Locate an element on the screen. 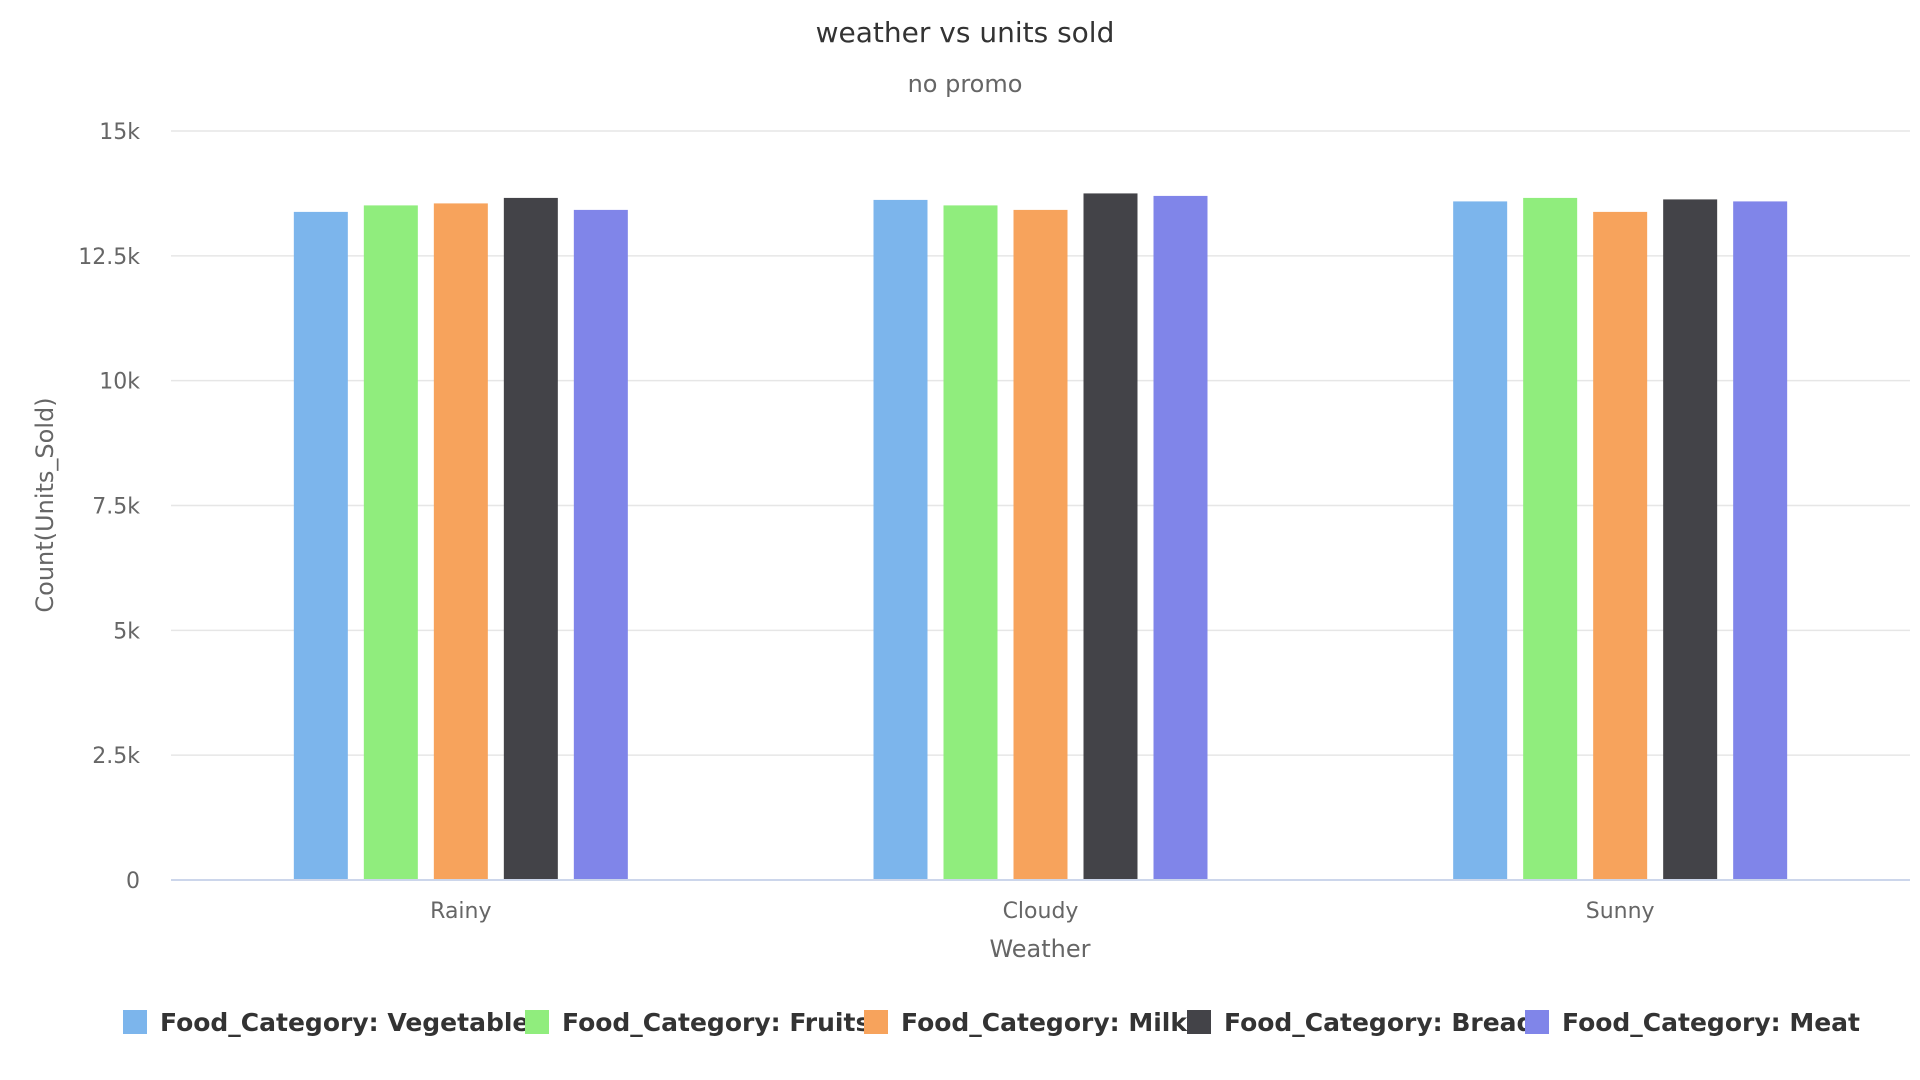 The height and width of the screenshot is (1080, 1920). legend-label: Food_Category: Meat is located at coordinates (1711, 1022).